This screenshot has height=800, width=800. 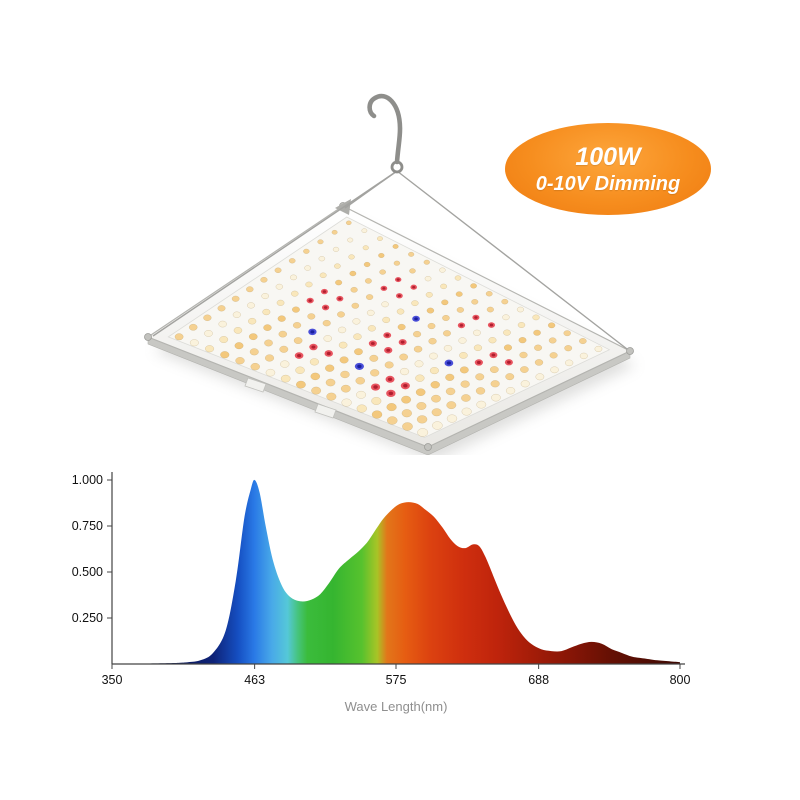 I want to click on hanging-hook, so click(x=385, y=129).